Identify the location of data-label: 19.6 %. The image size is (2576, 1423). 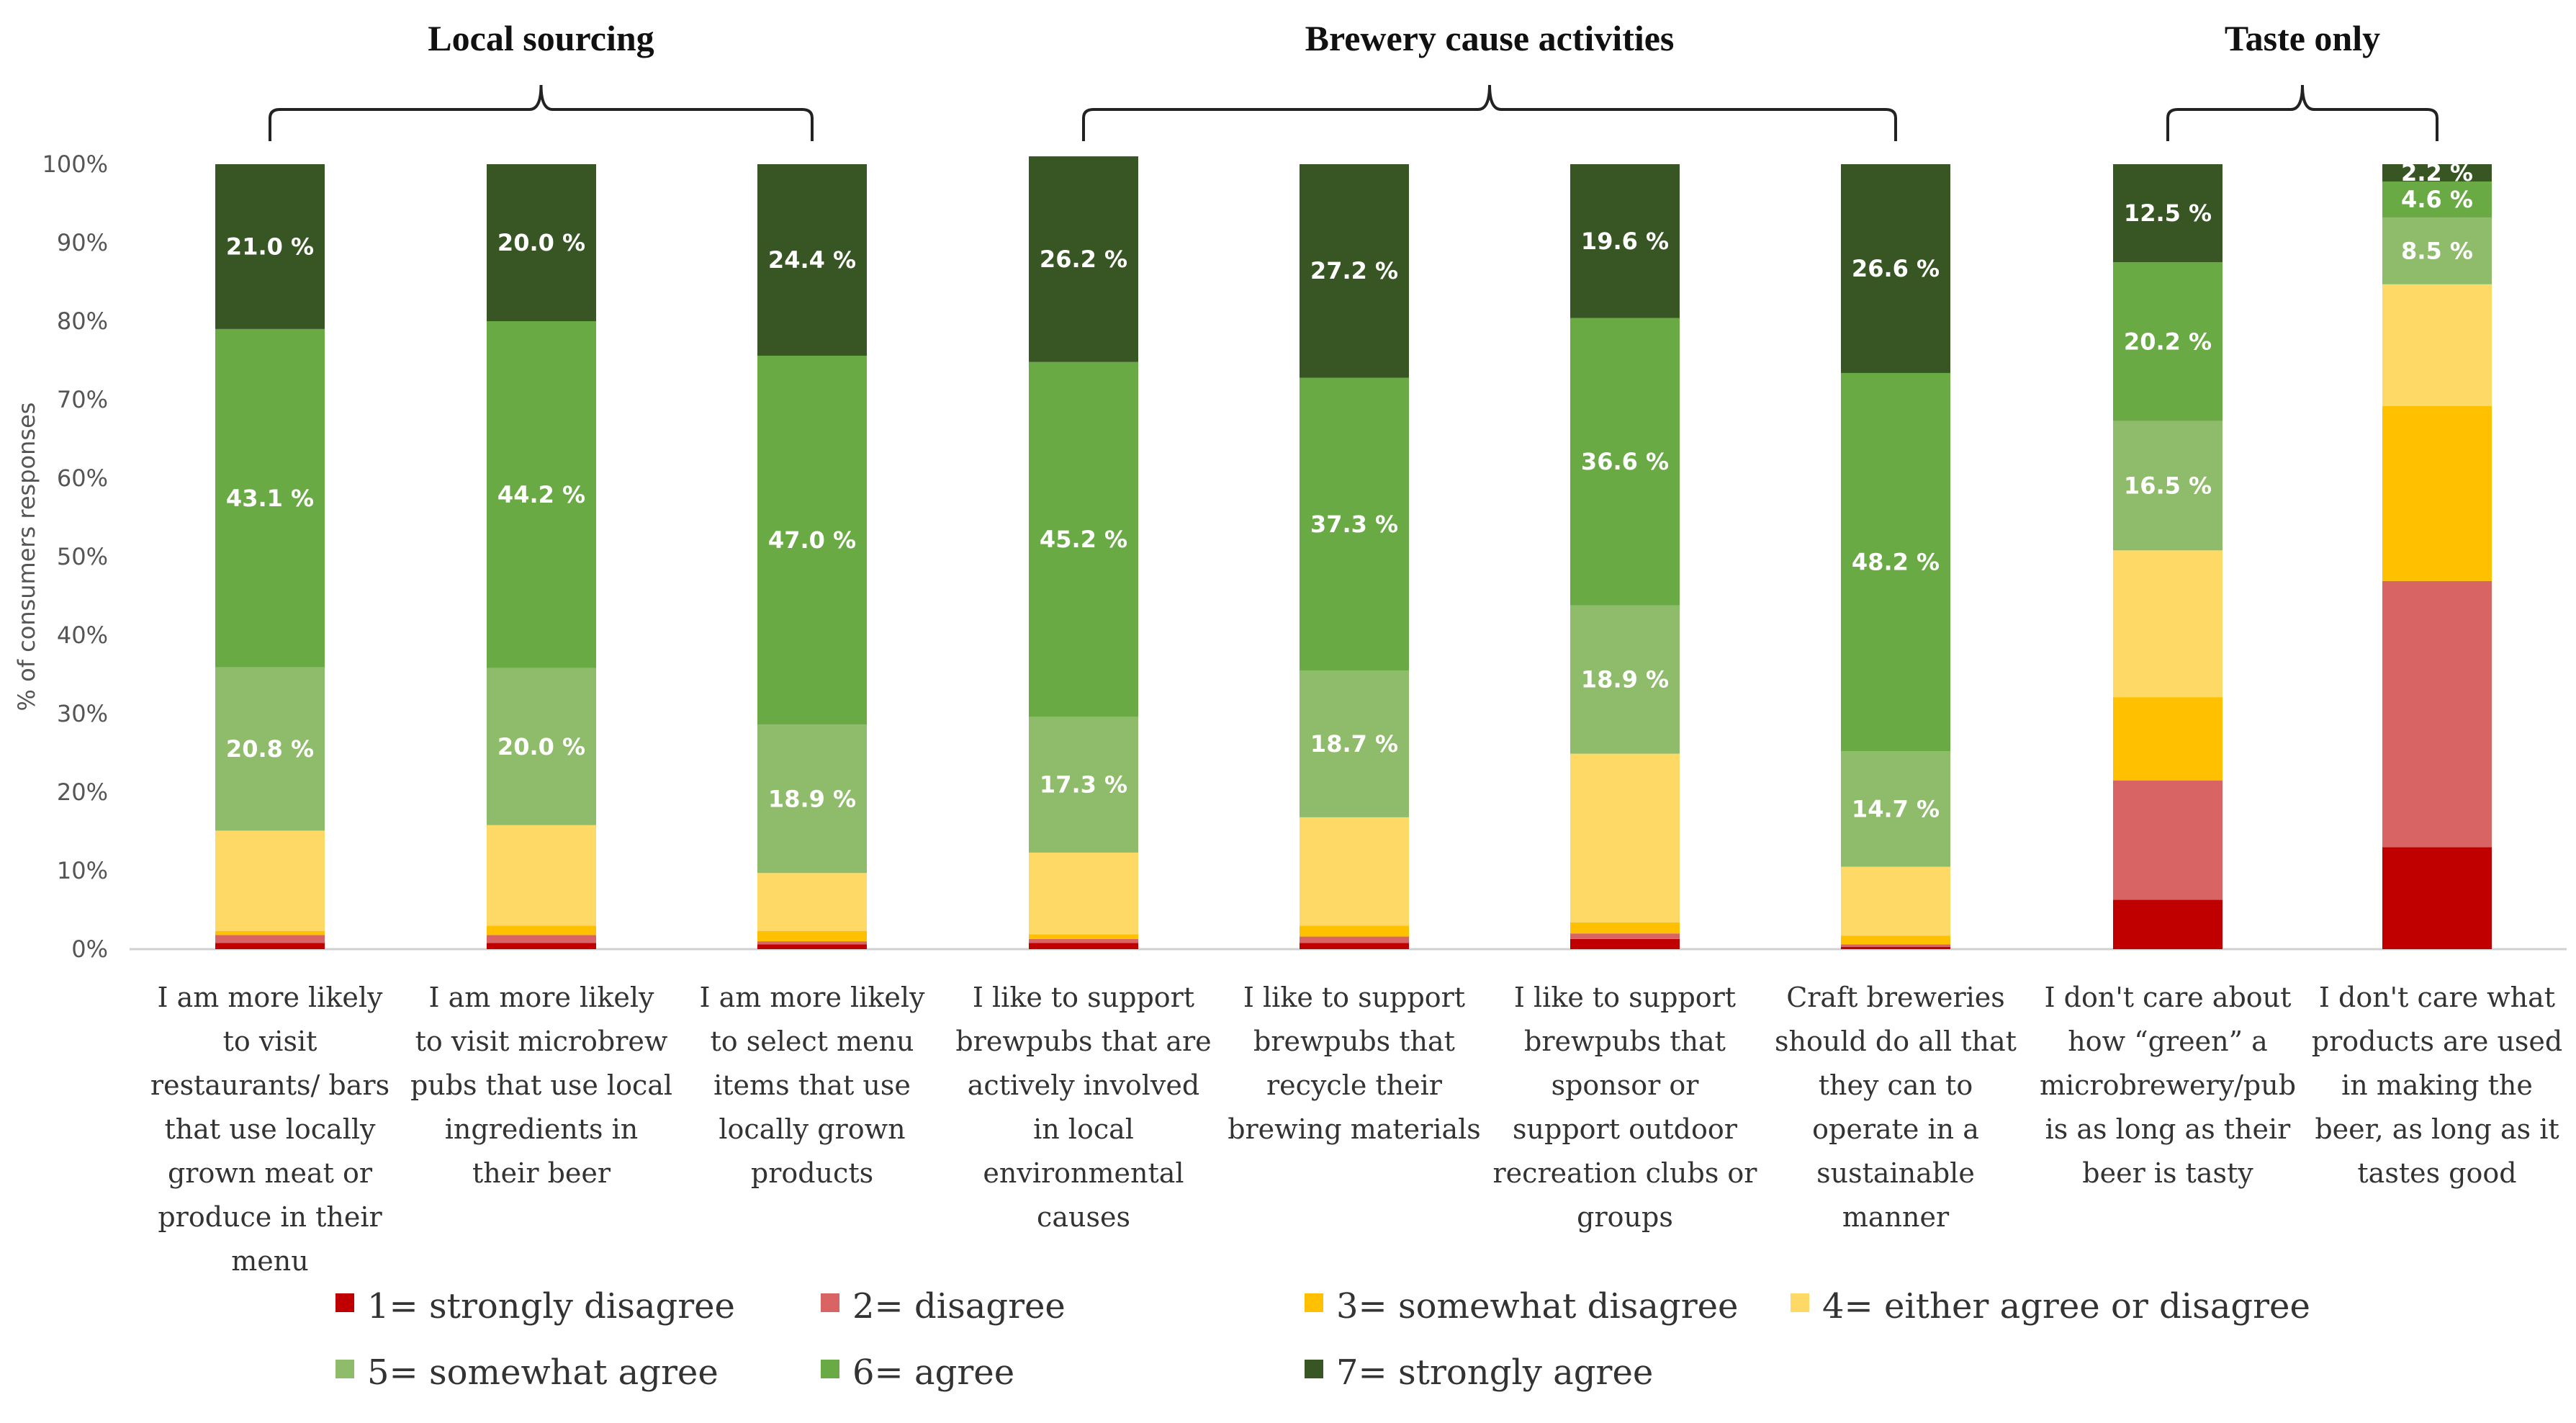
(1625, 241).